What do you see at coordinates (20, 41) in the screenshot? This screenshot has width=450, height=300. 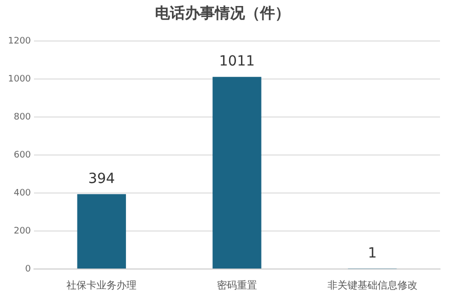 I see `y-tick-label: 1200` at bounding box center [20, 41].